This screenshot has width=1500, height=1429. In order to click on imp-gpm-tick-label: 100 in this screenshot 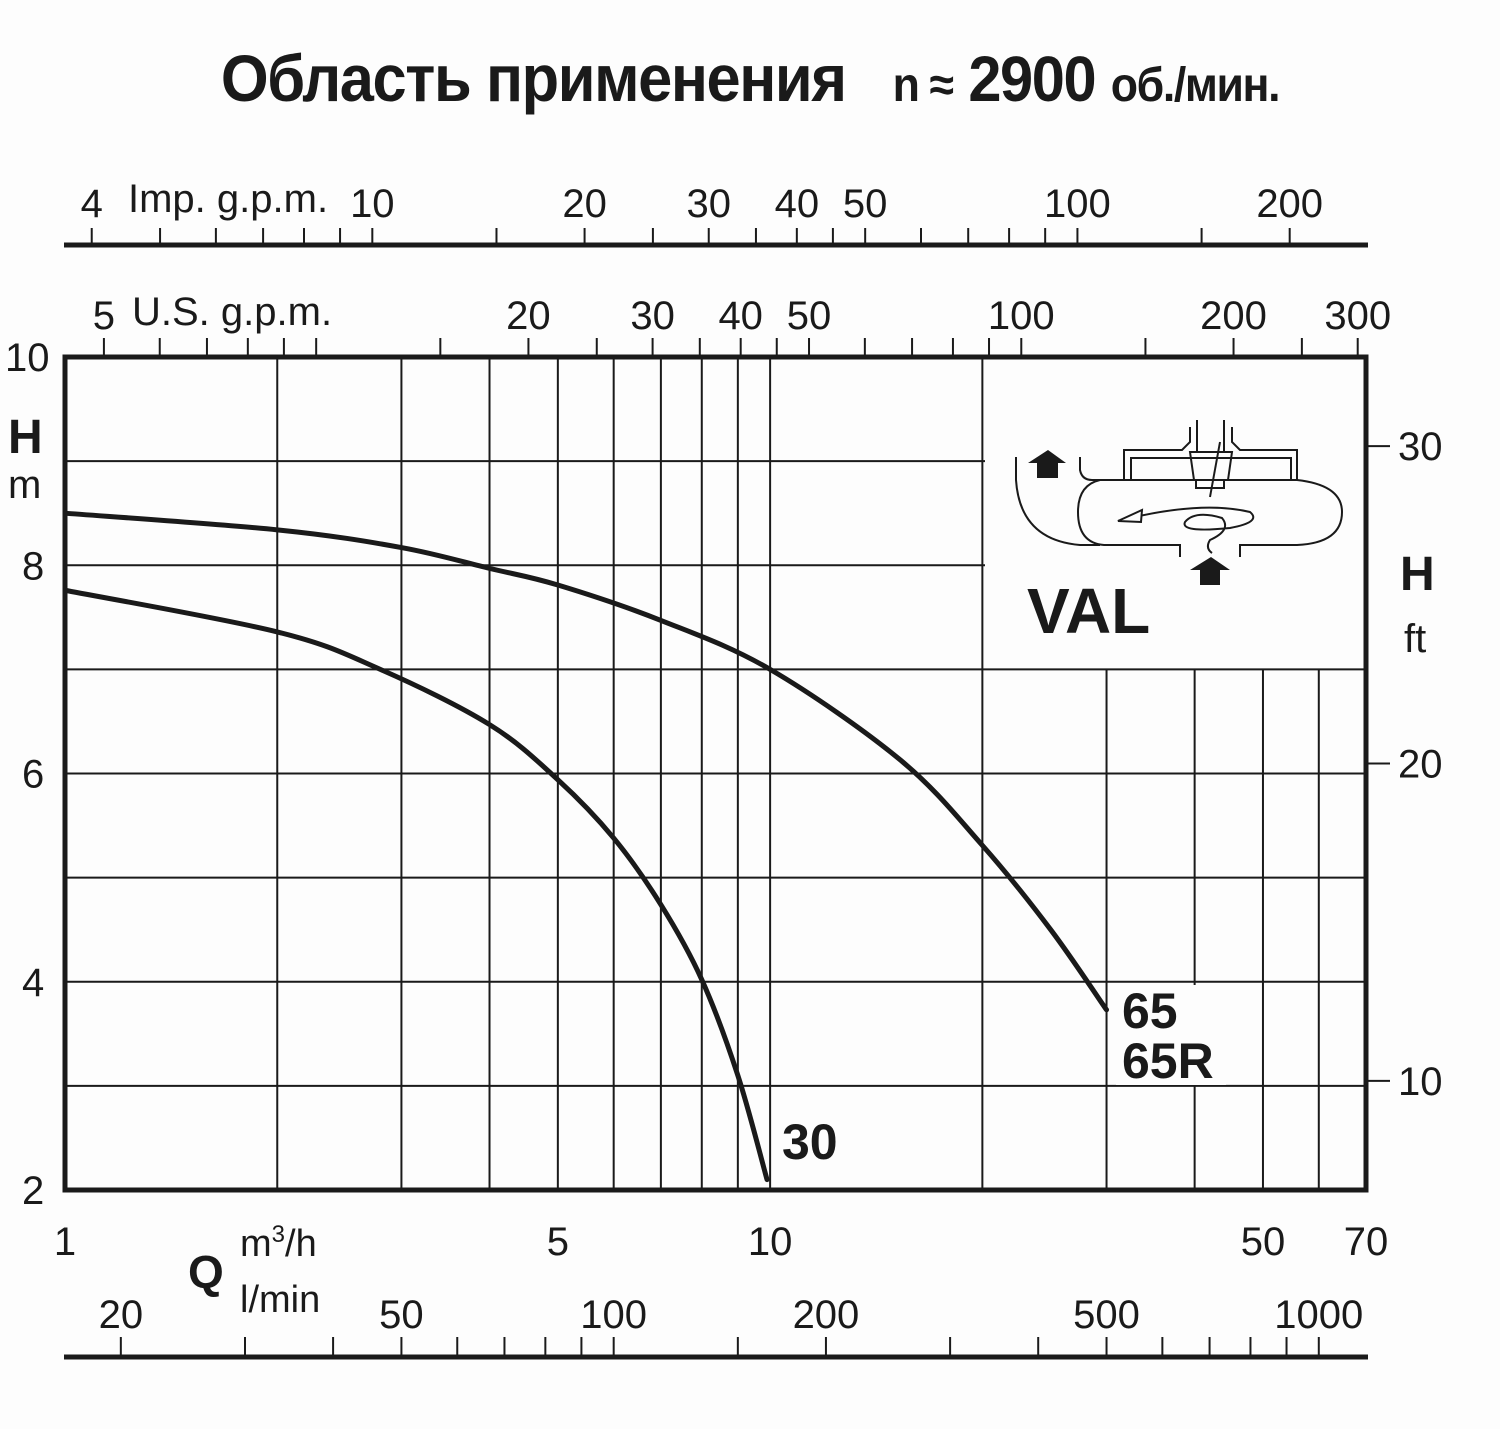, I will do `click(1077, 204)`.